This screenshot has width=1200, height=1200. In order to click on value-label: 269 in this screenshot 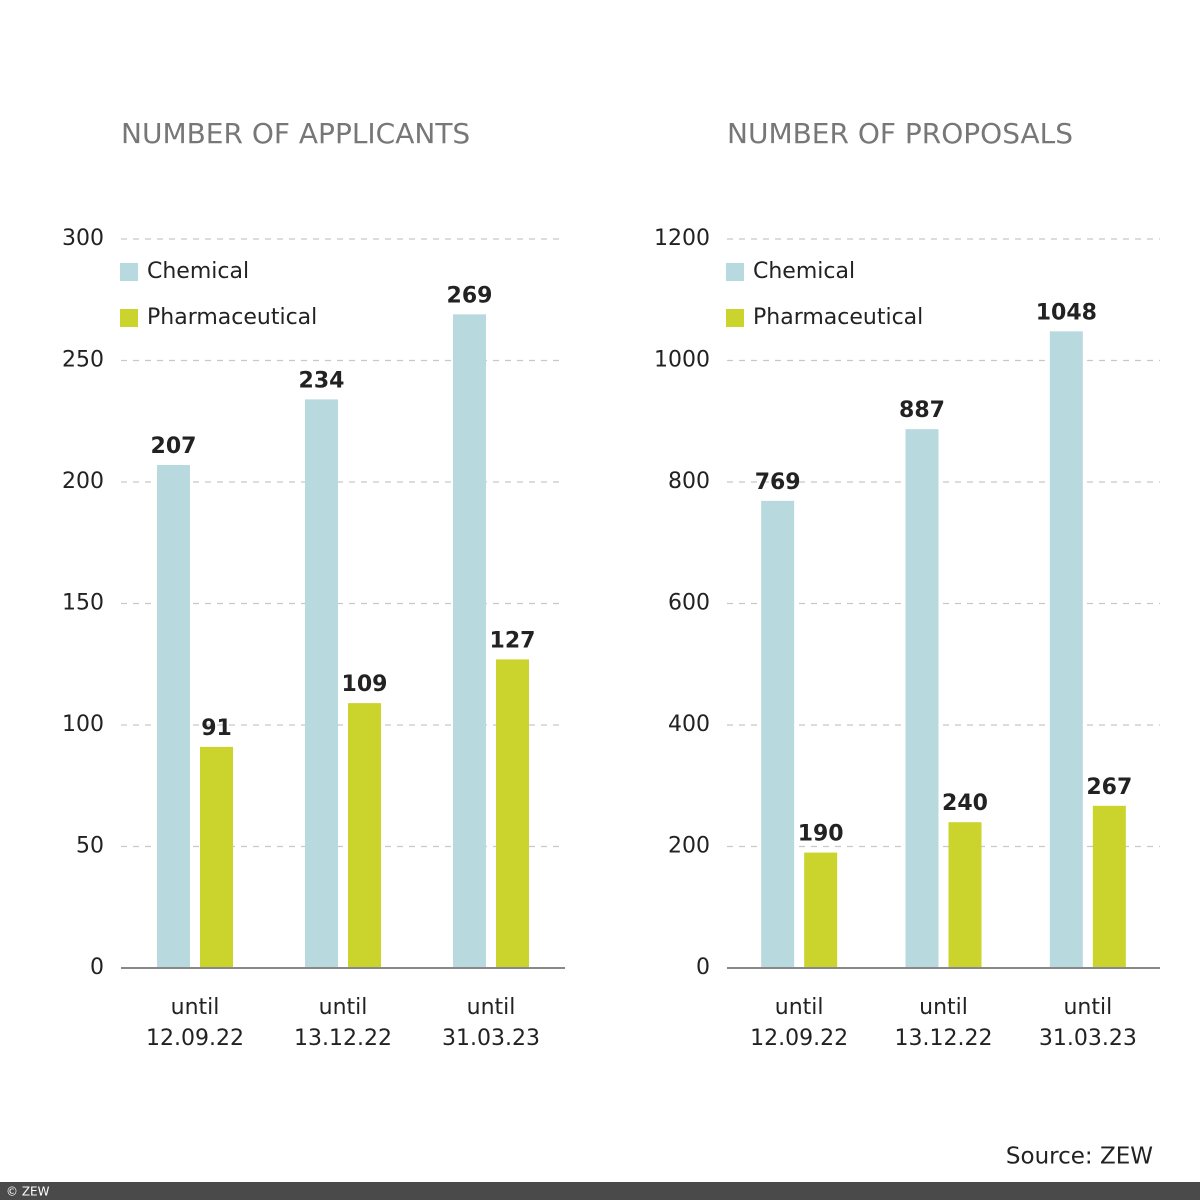, I will do `click(470, 295)`.